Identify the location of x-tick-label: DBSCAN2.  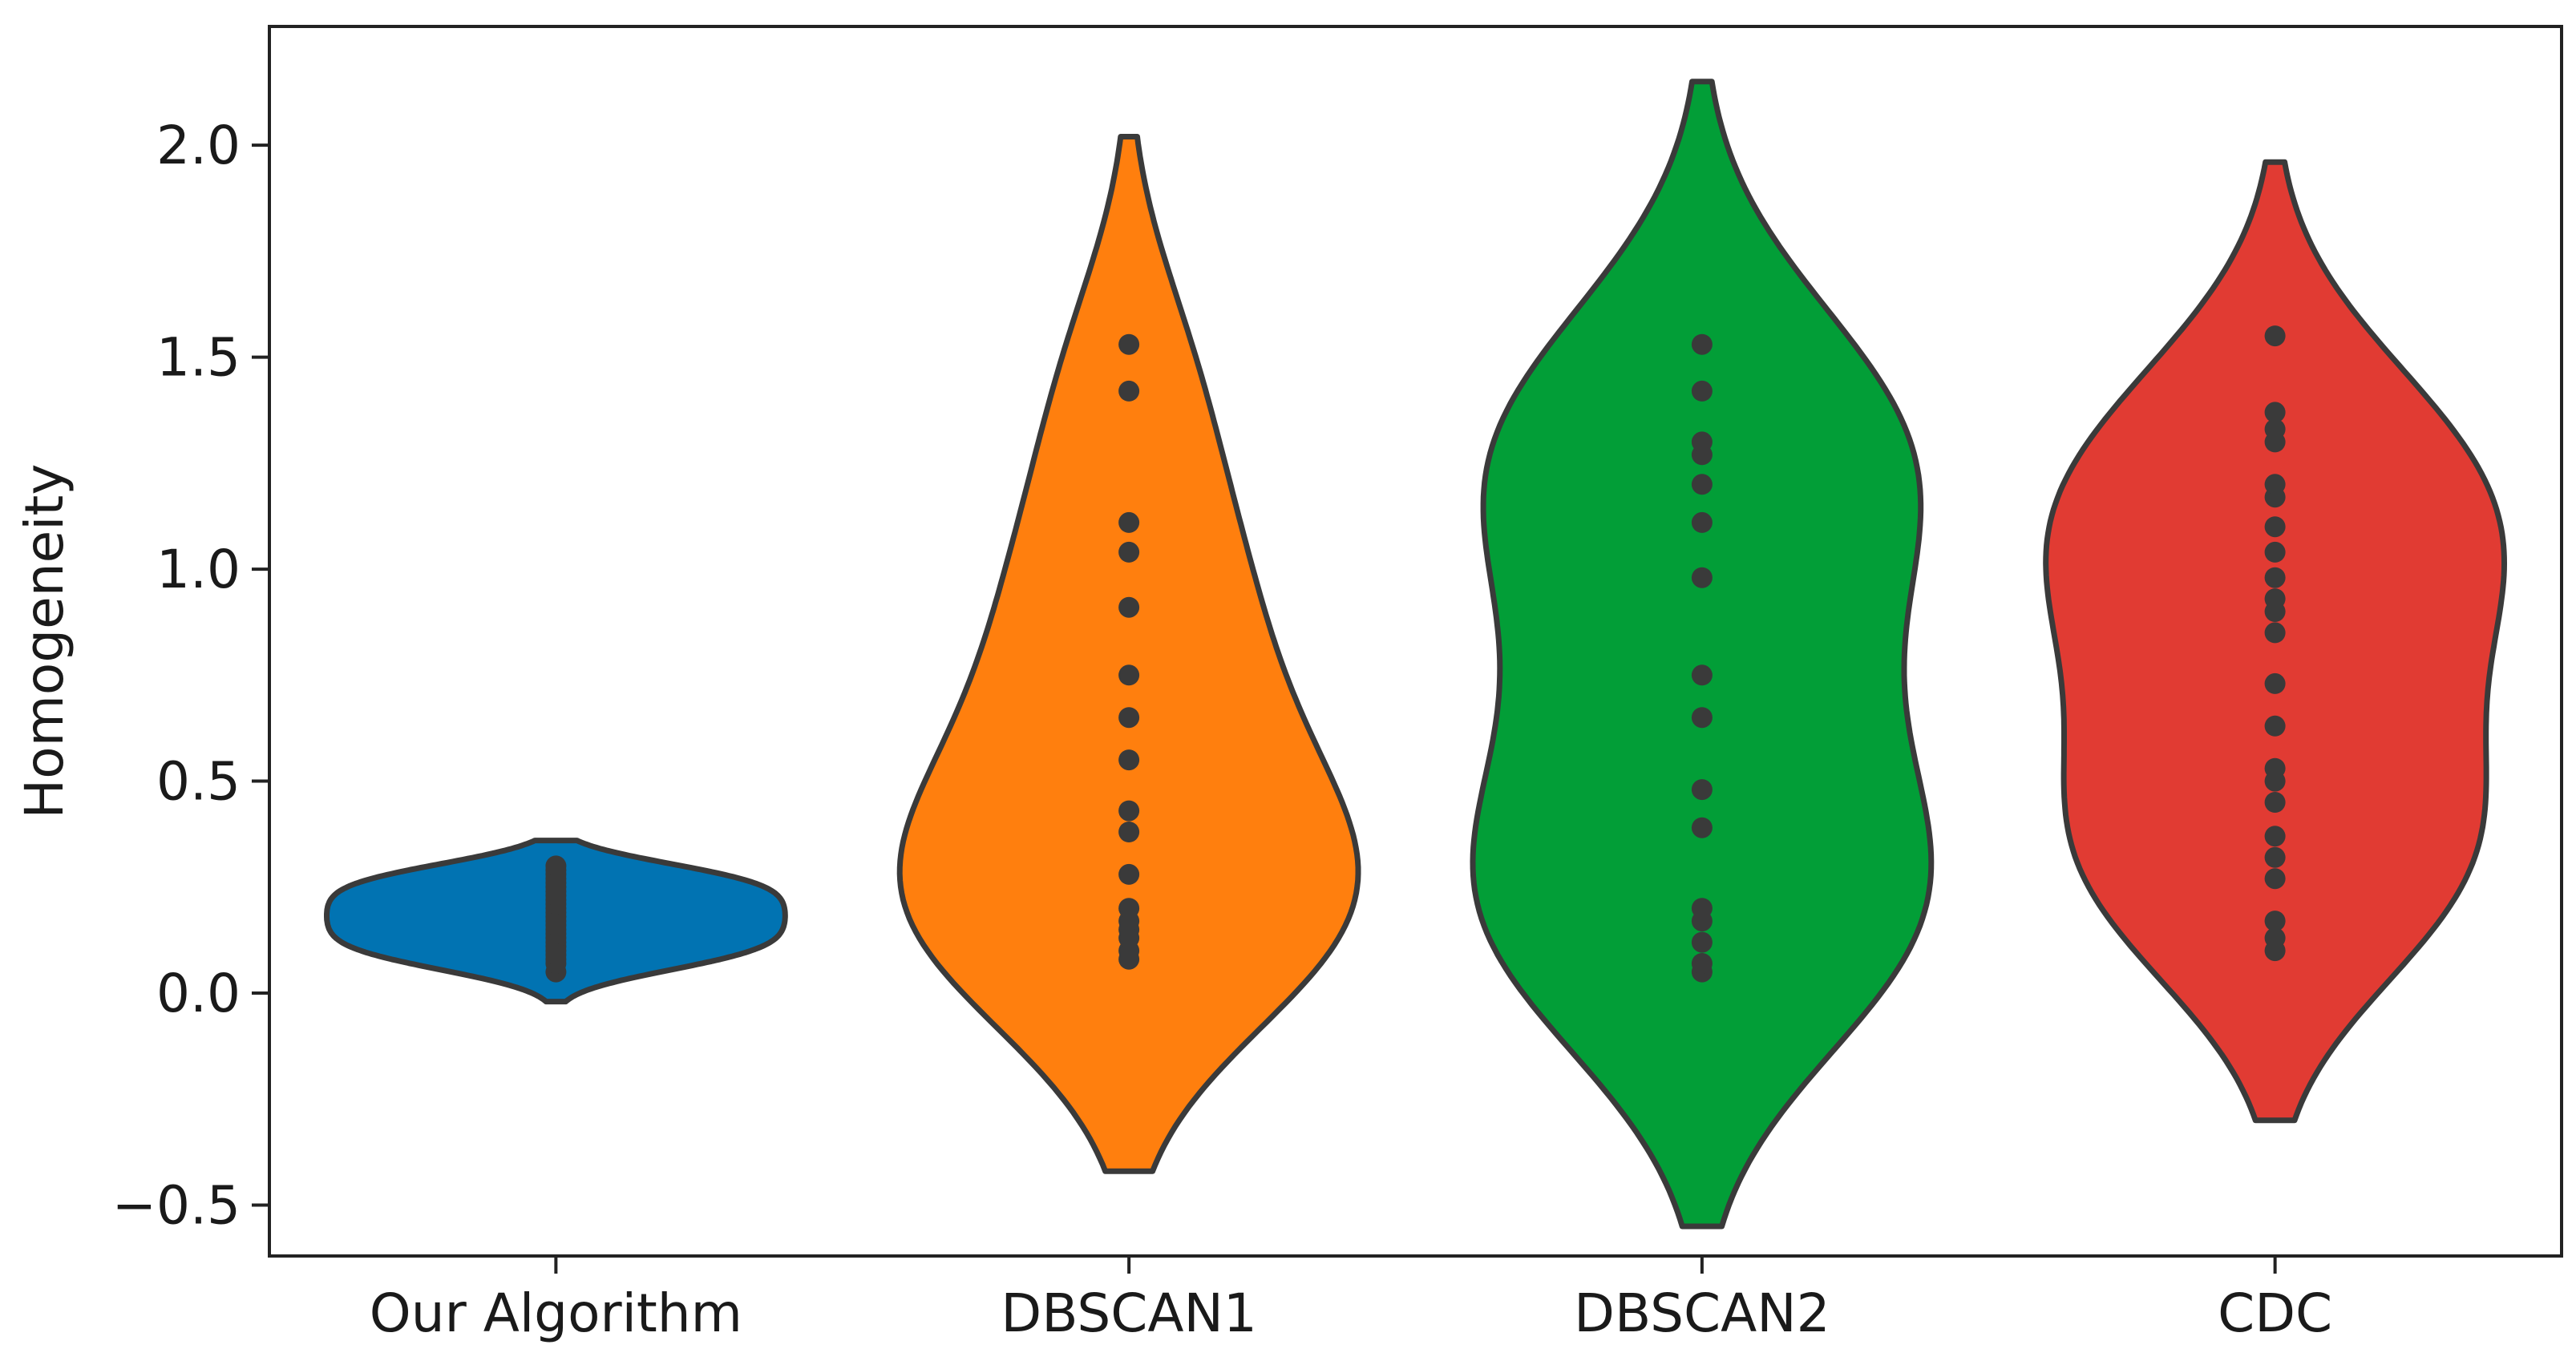
(1702, 1313).